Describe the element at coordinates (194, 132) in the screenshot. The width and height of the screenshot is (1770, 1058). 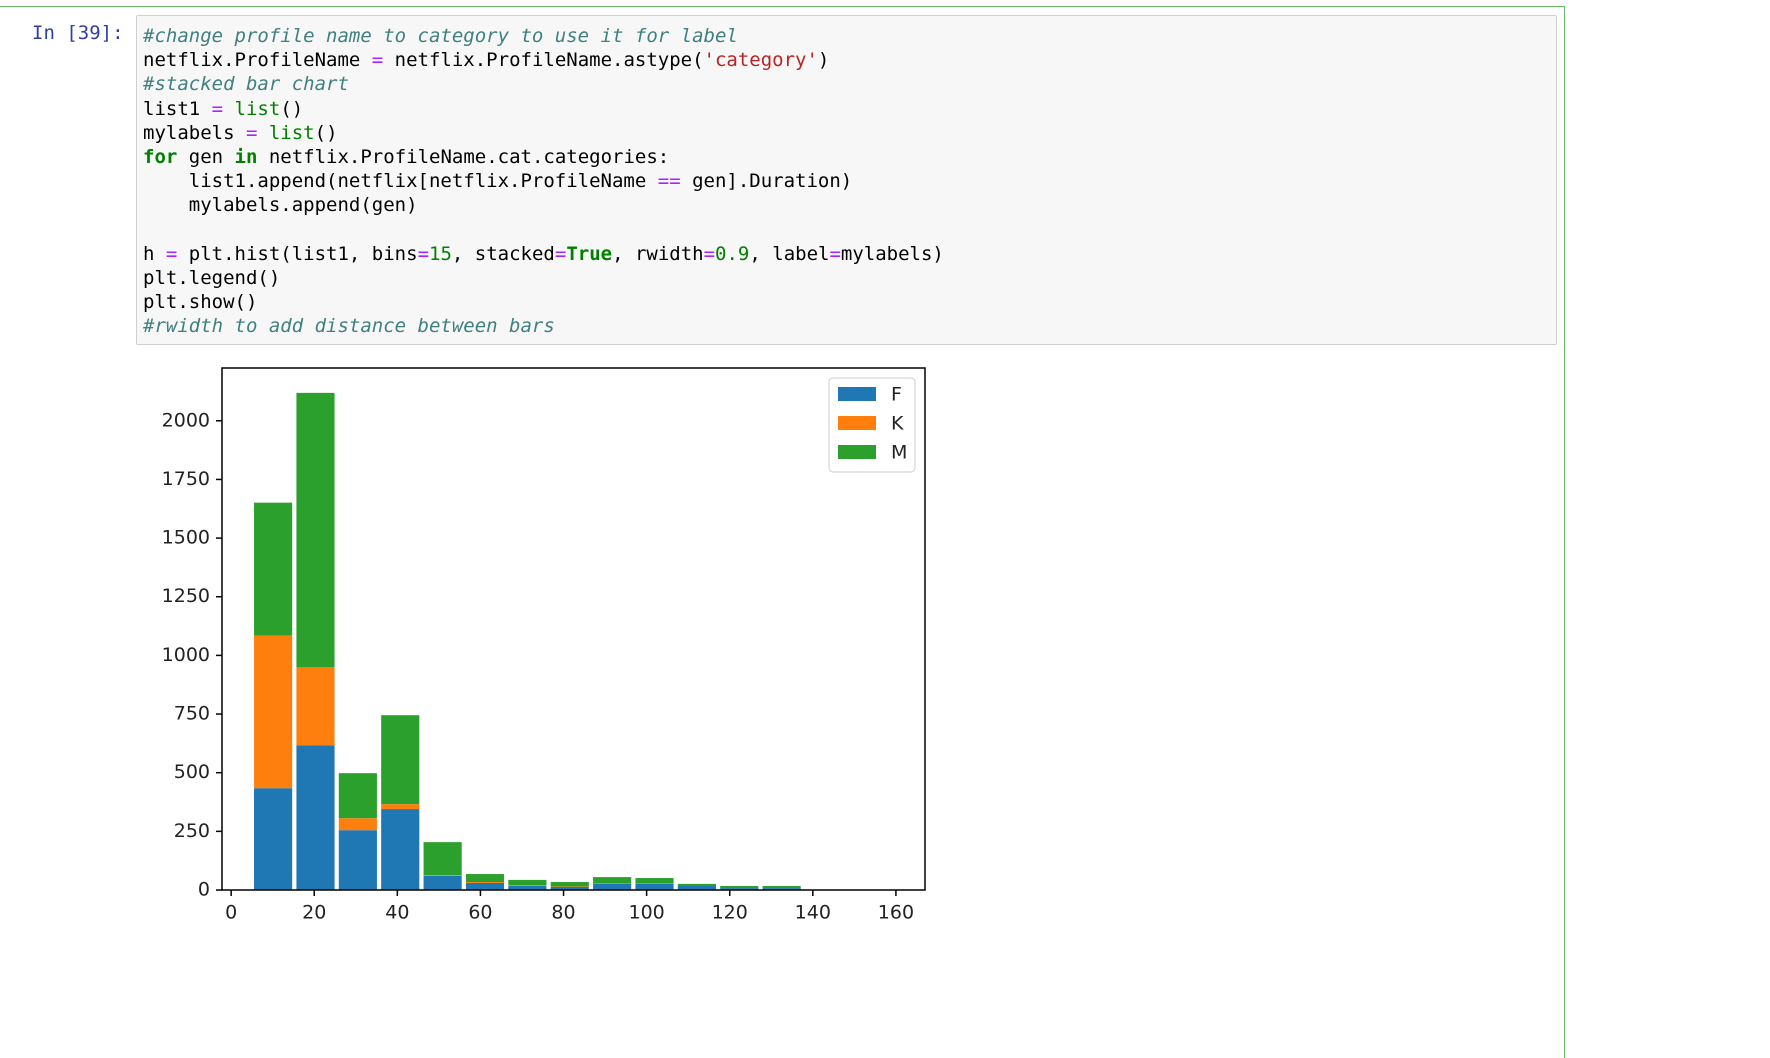
I see `code-token: mylabels` at that location.